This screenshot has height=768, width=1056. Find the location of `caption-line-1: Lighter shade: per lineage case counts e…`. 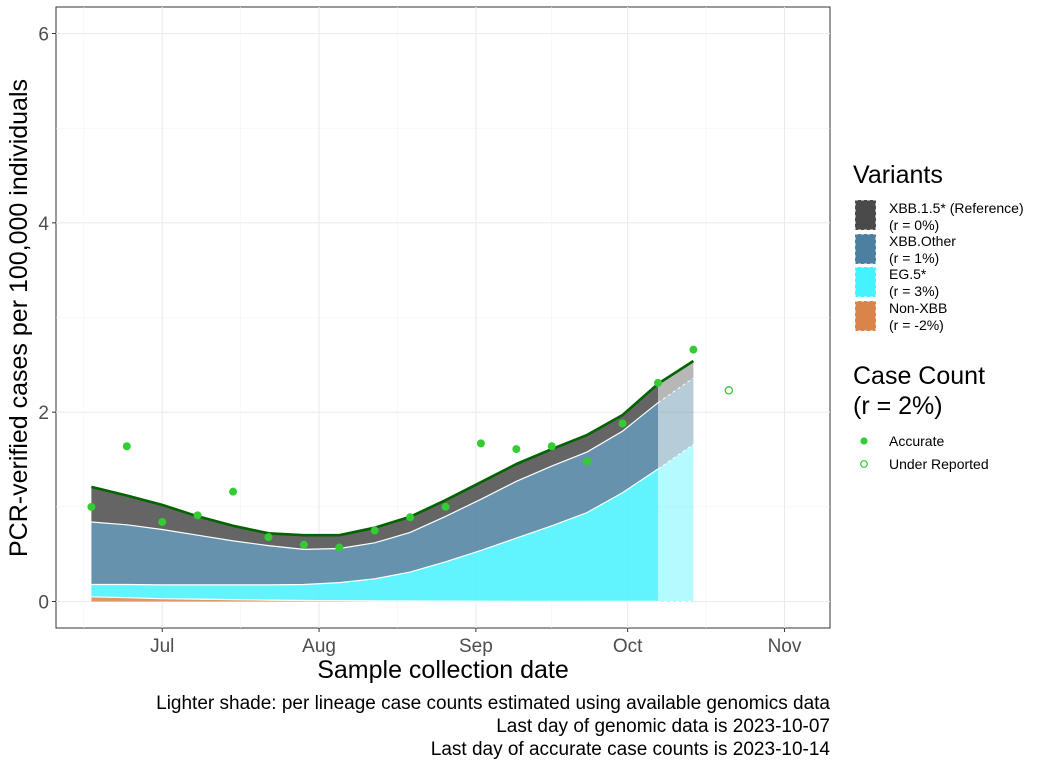

caption-line-1: Lighter shade: per lineage case counts e… is located at coordinates (493, 703).